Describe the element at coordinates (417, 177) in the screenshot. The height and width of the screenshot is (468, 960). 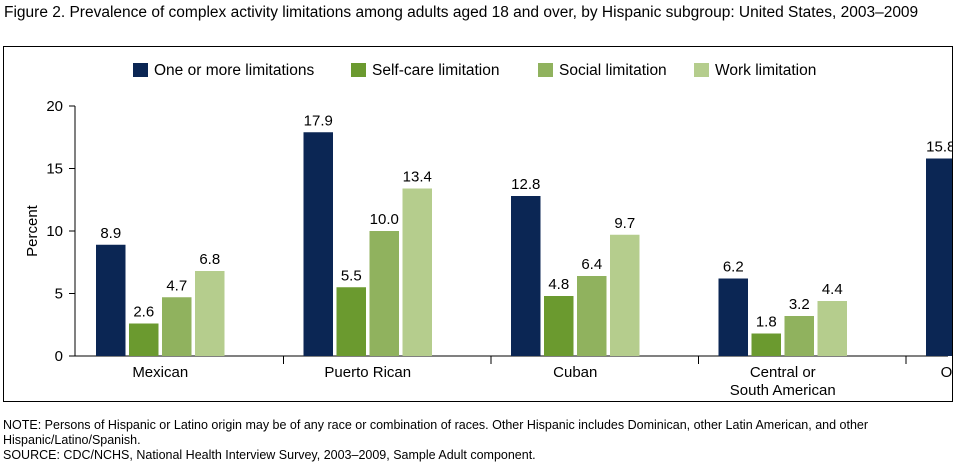
I see `bar-value-label: 13.4` at that location.